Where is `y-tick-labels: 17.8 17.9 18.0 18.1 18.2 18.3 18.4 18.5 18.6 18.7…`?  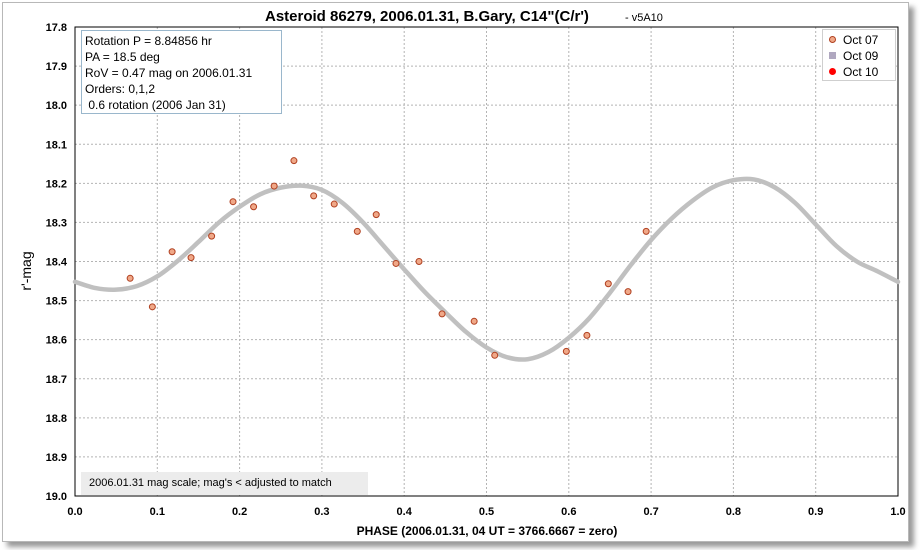
y-tick-labels: 17.8 17.9 18.0 18.1 18.2 18.3 18.4 18.5 18.6 18.7… is located at coordinates (57, 262).